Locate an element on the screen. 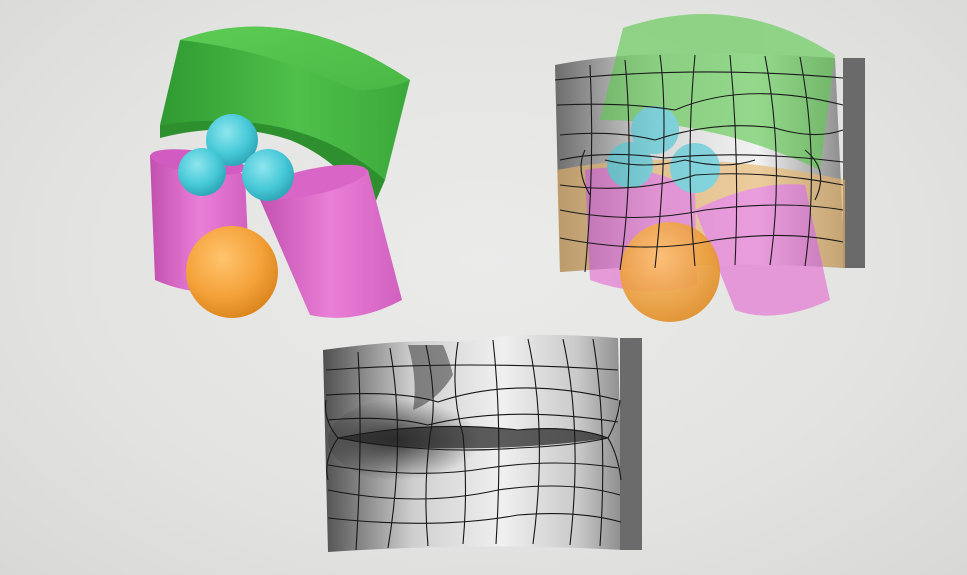 This screenshot has height=575, width=967. cyan-spheres is located at coordinates (236, 157).